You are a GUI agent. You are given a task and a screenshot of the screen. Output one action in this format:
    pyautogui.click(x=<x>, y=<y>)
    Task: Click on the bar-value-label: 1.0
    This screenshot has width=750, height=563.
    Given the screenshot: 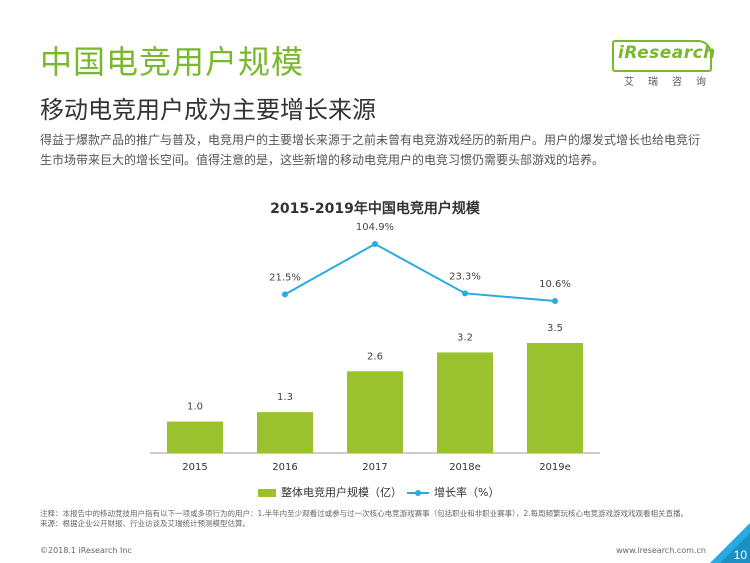 What is the action you would take?
    pyautogui.click(x=195, y=407)
    